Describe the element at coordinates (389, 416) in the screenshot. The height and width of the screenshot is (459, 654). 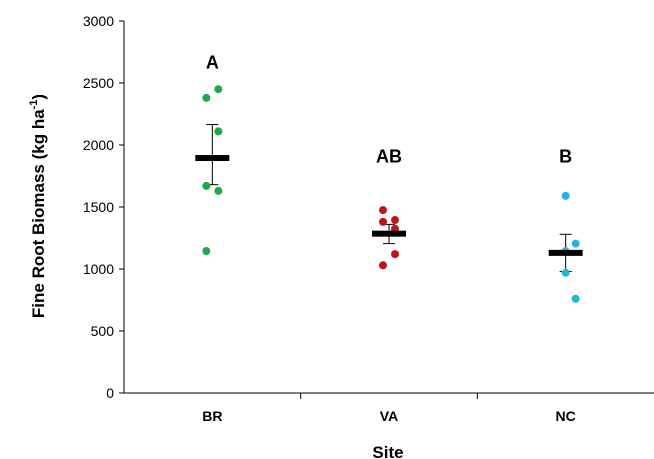
I see `x-tick-label-va: VA` at that location.